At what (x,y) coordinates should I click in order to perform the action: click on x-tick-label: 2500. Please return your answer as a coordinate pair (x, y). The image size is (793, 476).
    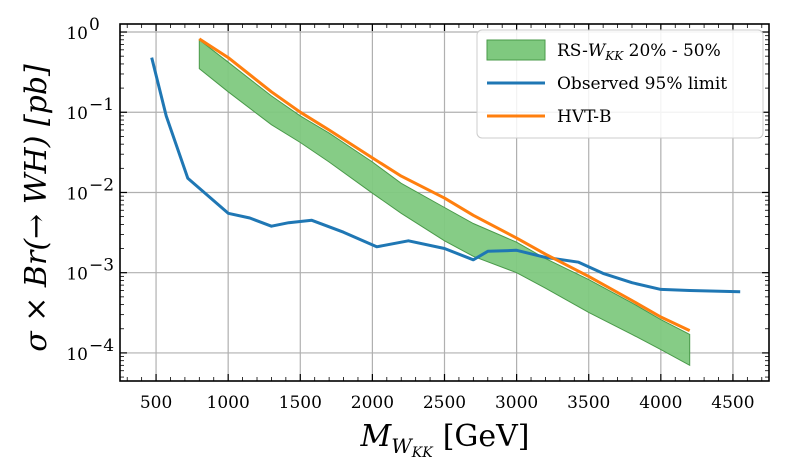
    Looking at the image, I should click on (444, 403).